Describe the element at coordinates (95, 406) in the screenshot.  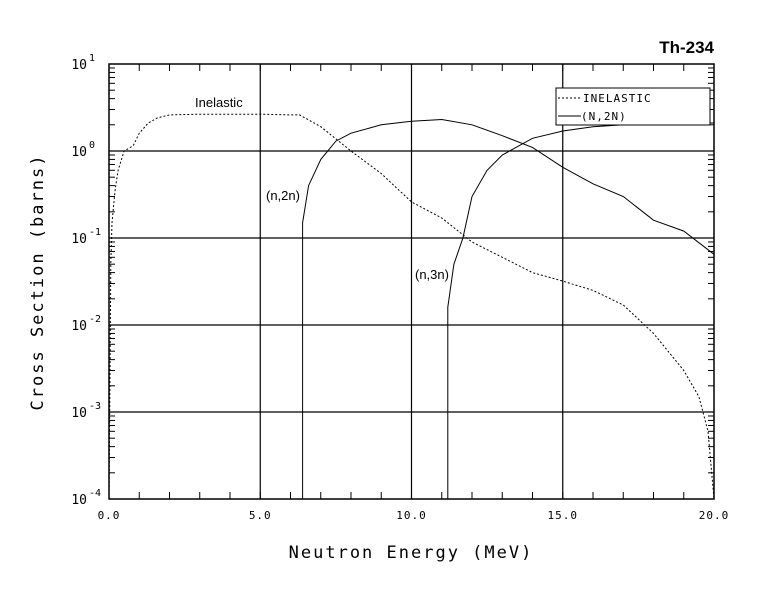
I see `y-tick-label-exponent: -3` at that location.